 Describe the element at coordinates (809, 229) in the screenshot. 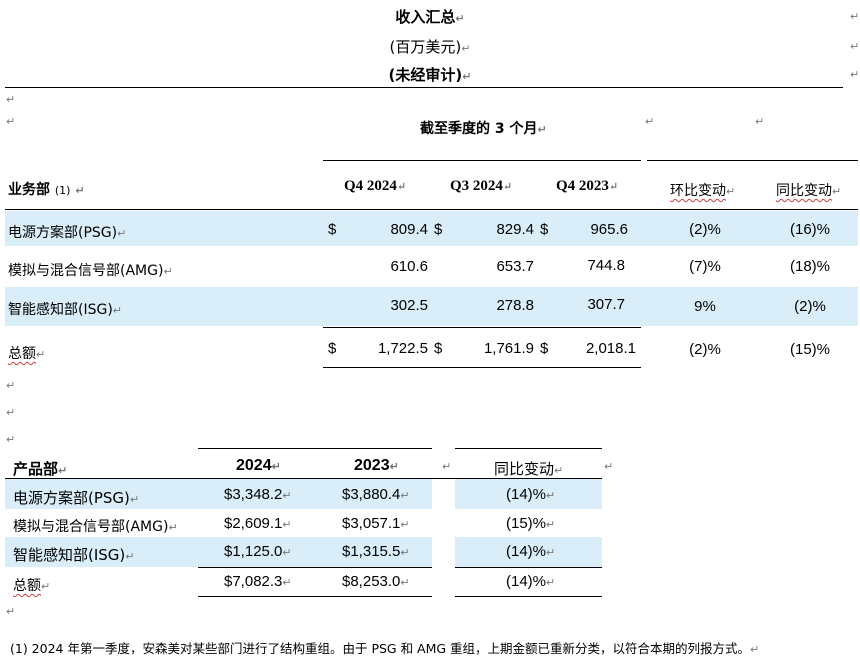

I see `cell-yoy: (16)%` at that location.